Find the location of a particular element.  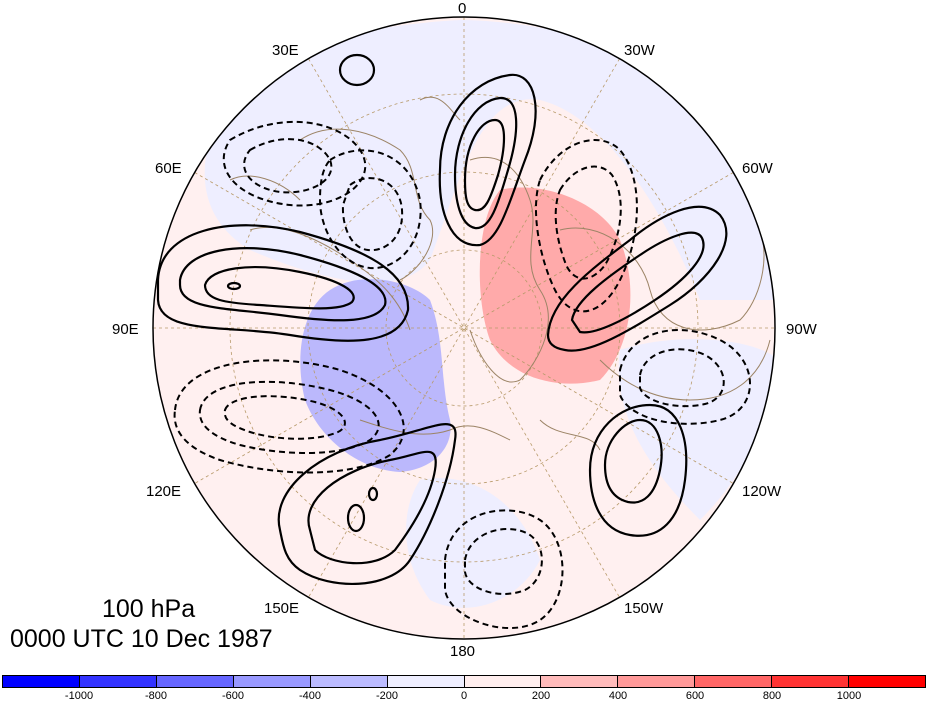

colorbar-tick-label: 600 is located at coordinates (695, 696).